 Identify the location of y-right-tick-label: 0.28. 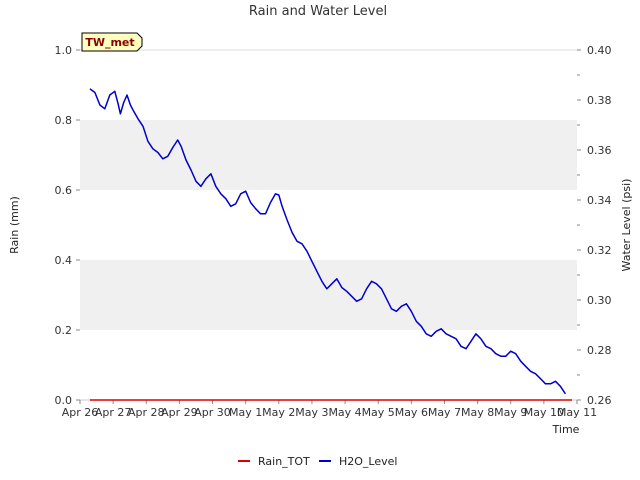
(599, 350).